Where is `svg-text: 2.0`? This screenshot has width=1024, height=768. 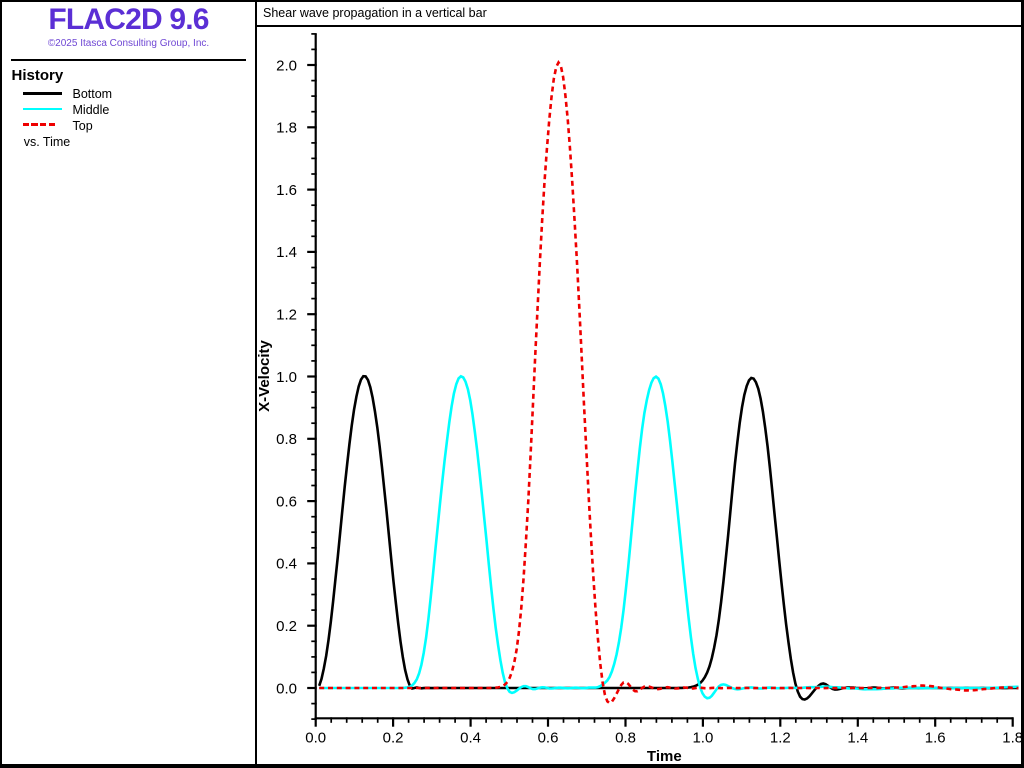 svg-text: 2.0 is located at coordinates (286, 65).